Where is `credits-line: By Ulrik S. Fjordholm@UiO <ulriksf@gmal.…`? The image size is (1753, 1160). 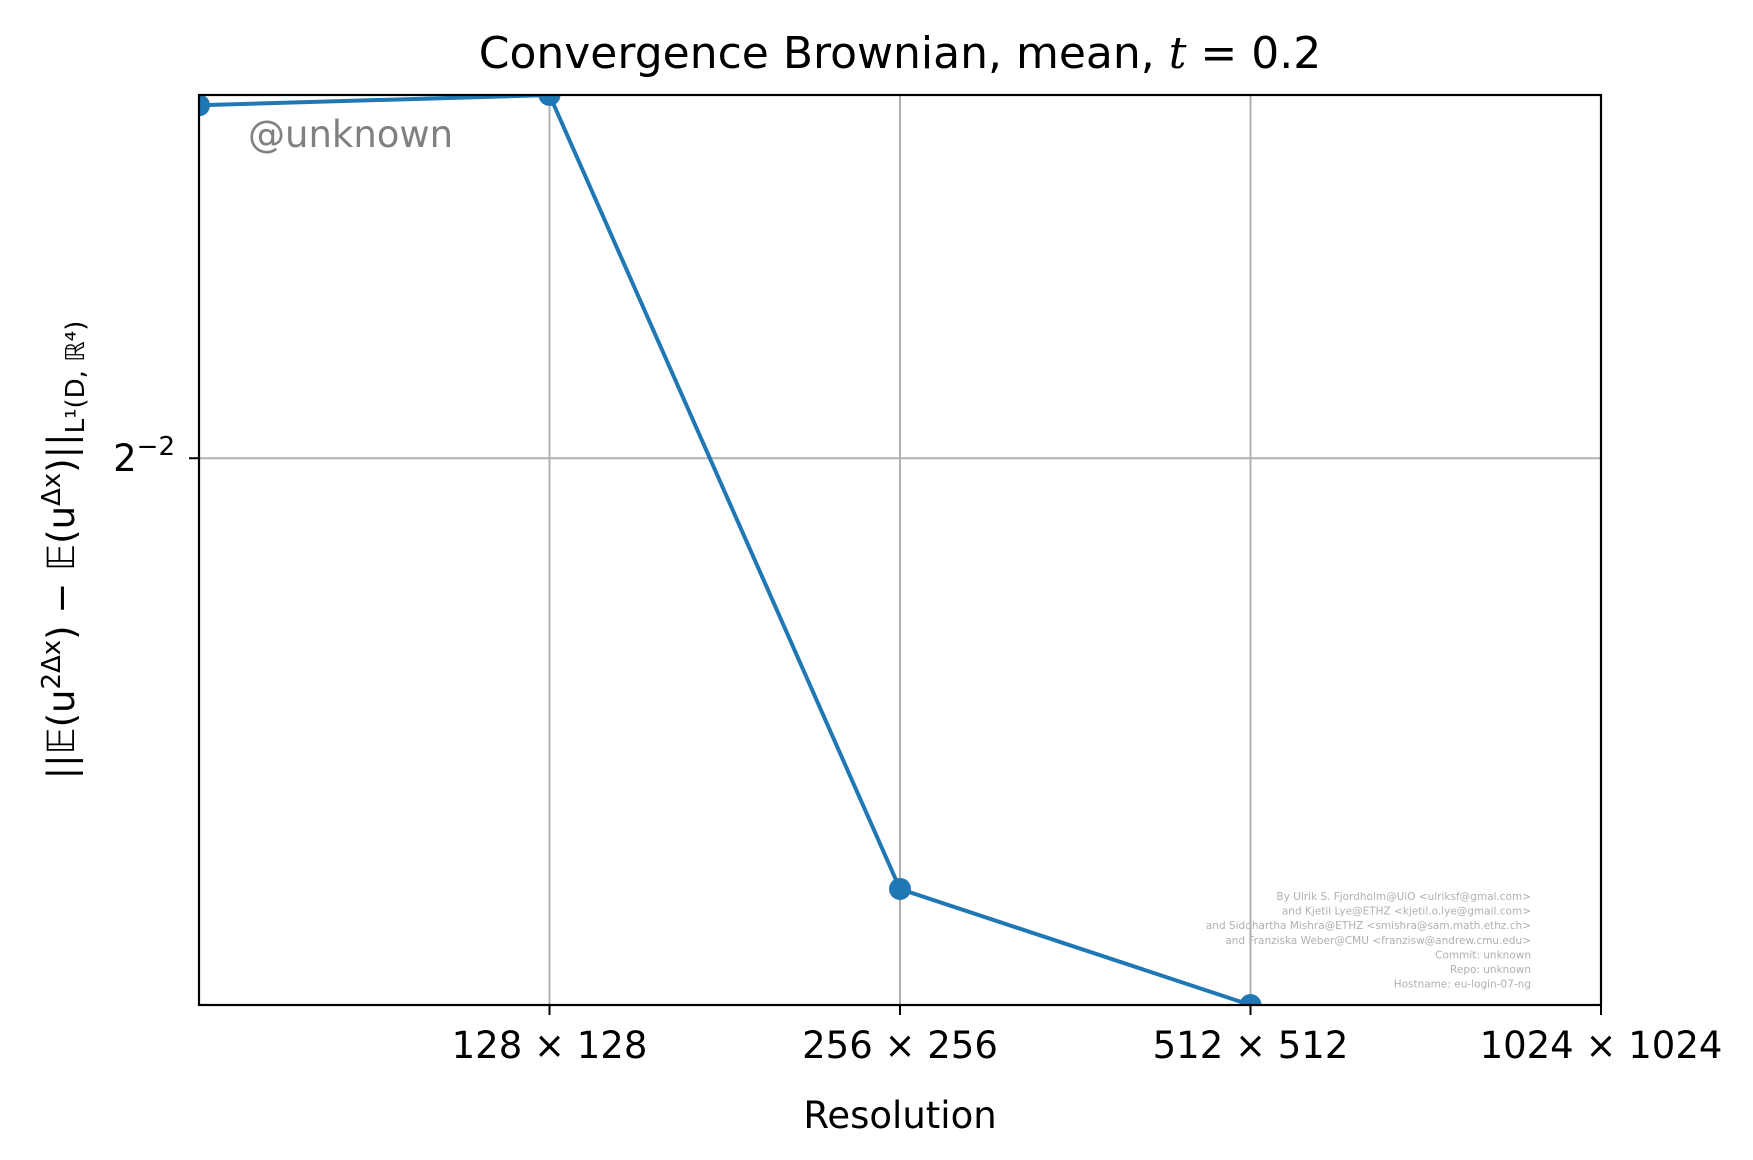 credits-line: By Ulrik S. Fjordholm@UiO <ulriksf@gmal.… is located at coordinates (1403, 897).